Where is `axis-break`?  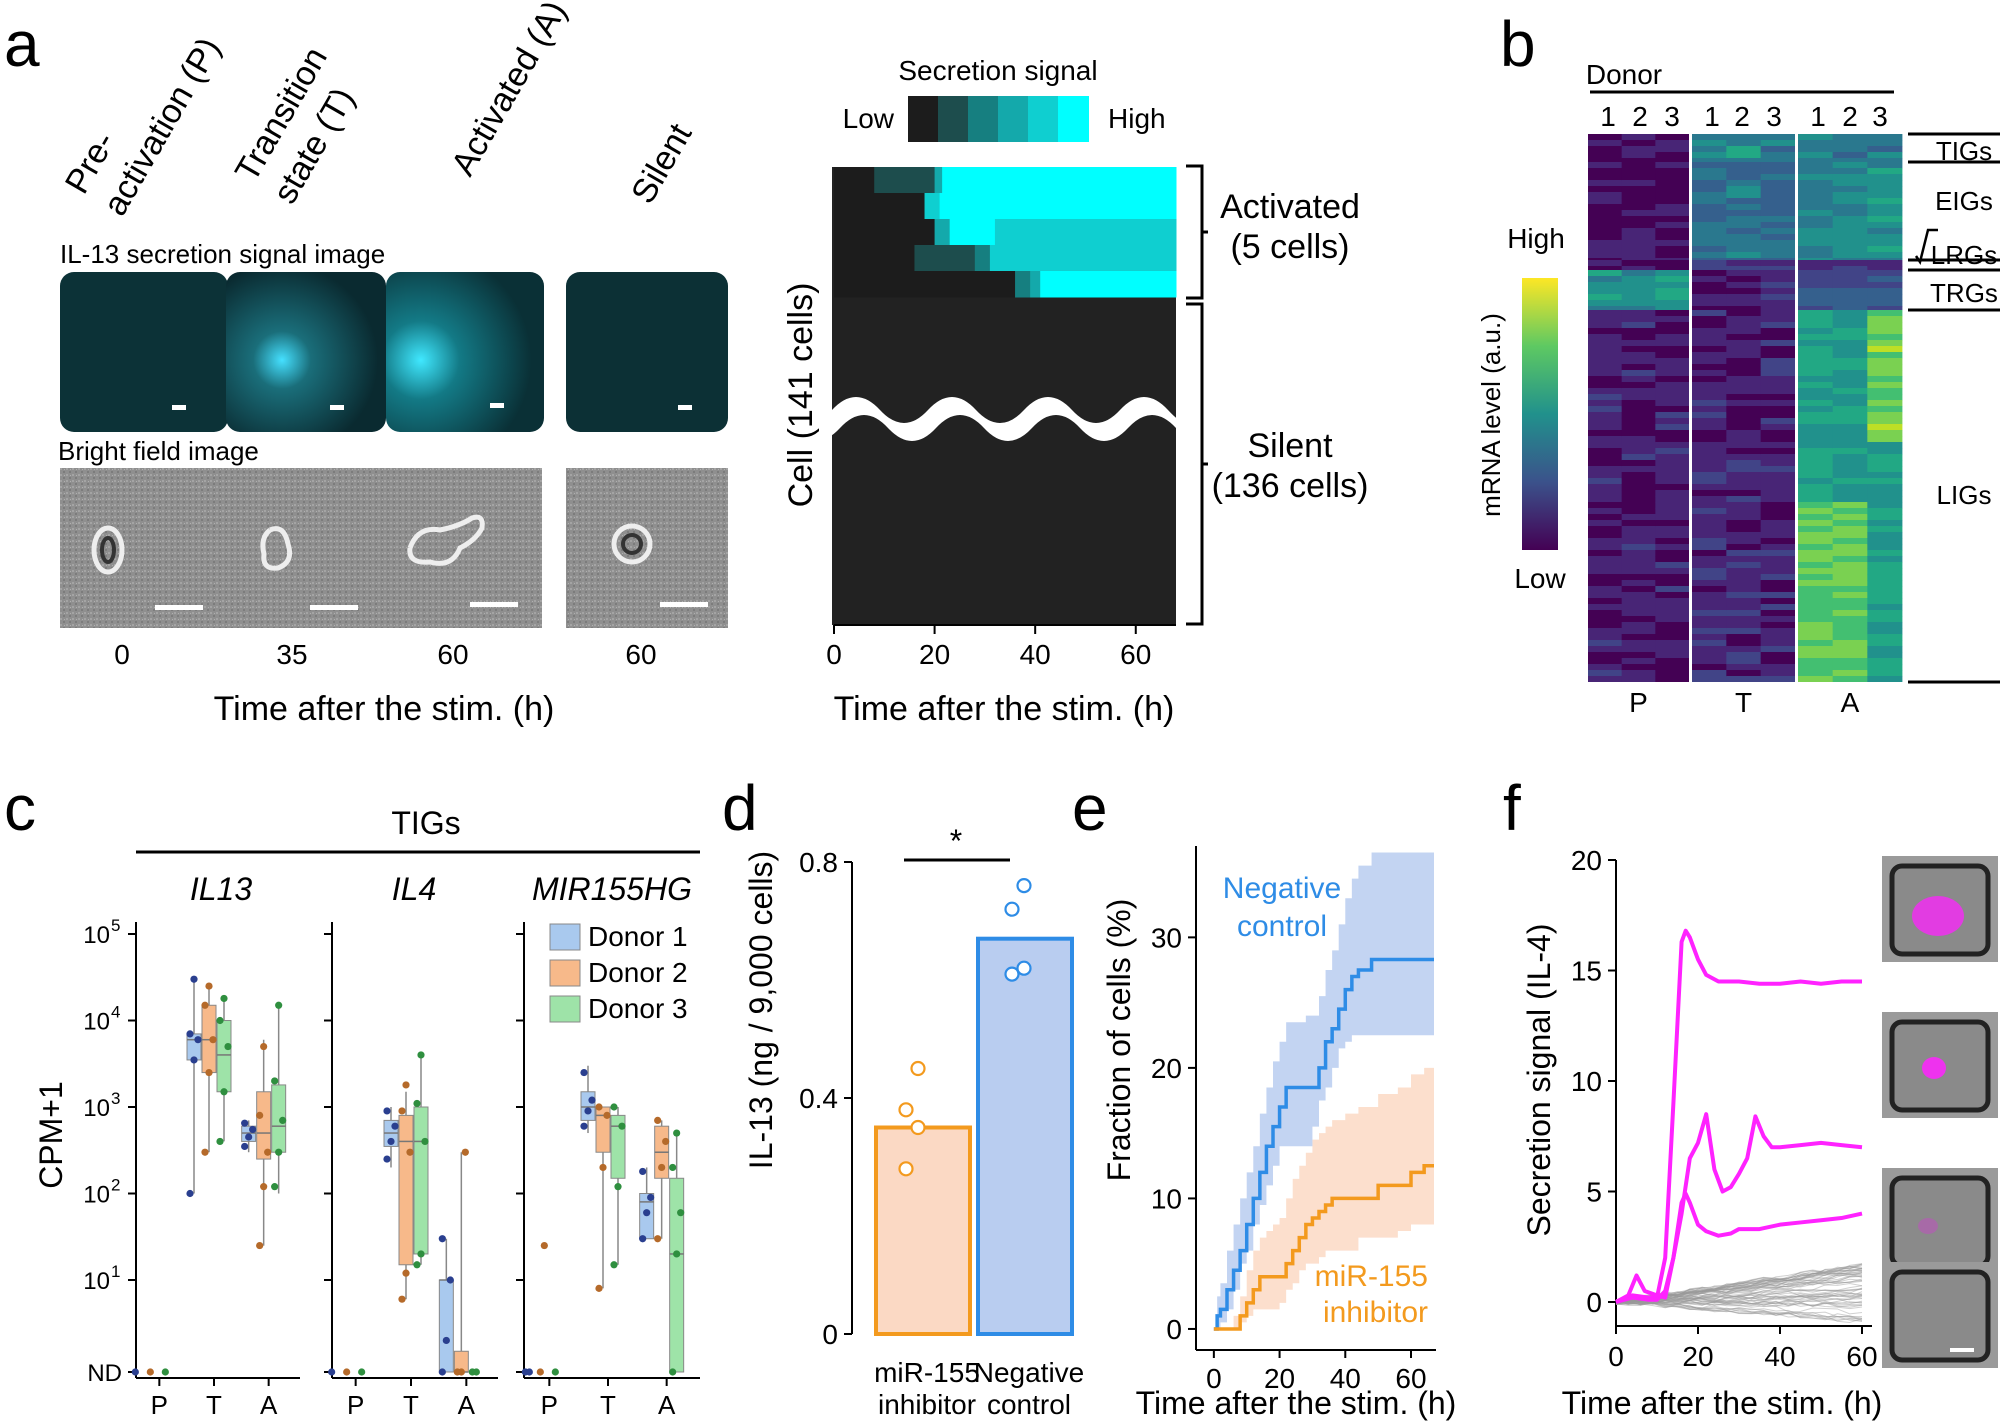 axis-break is located at coordinates (992, 419).